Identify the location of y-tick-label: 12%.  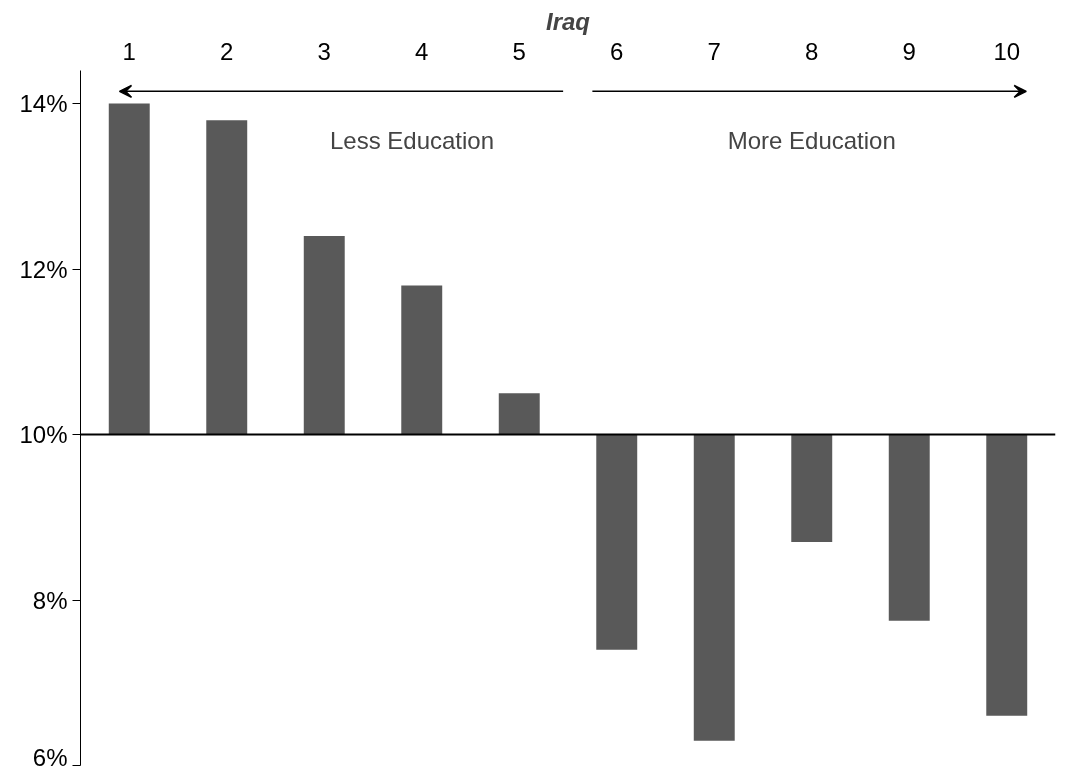
(43, 269).